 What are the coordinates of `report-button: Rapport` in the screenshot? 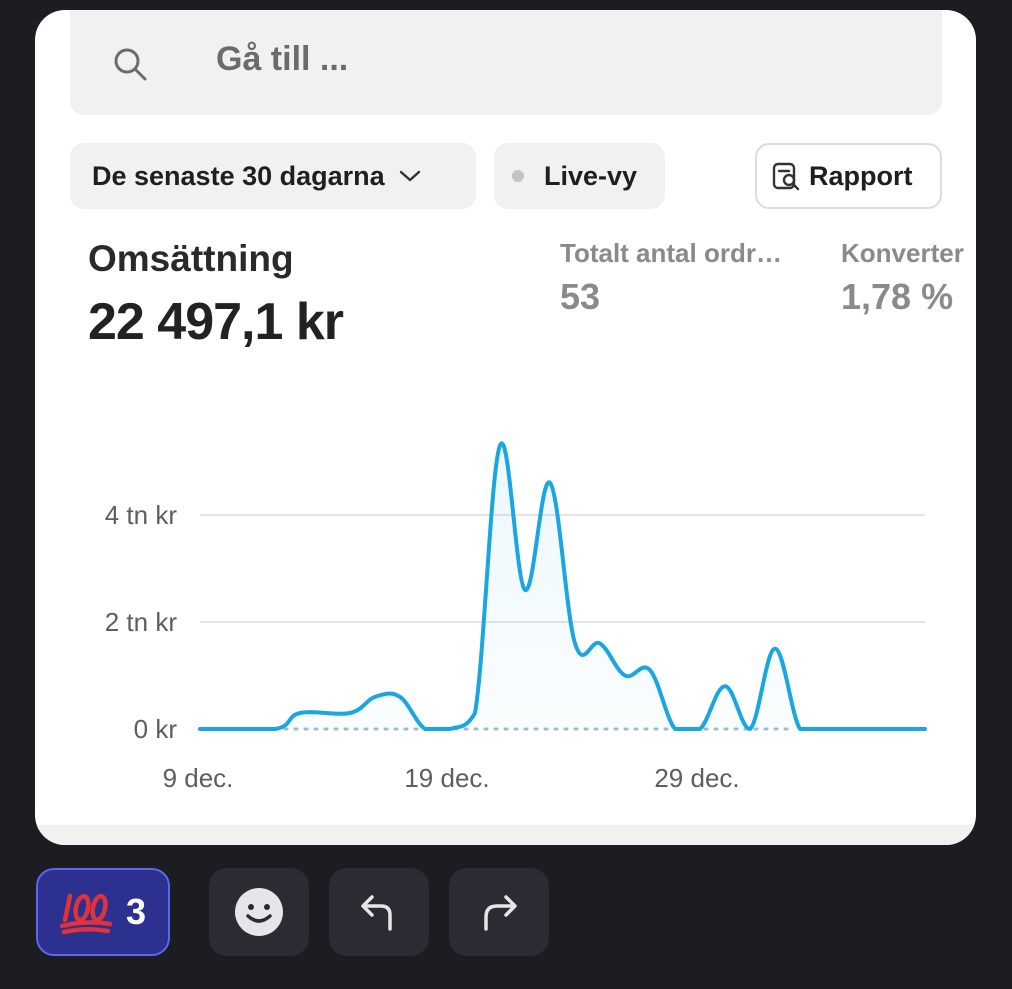 It's located at (848, 176).